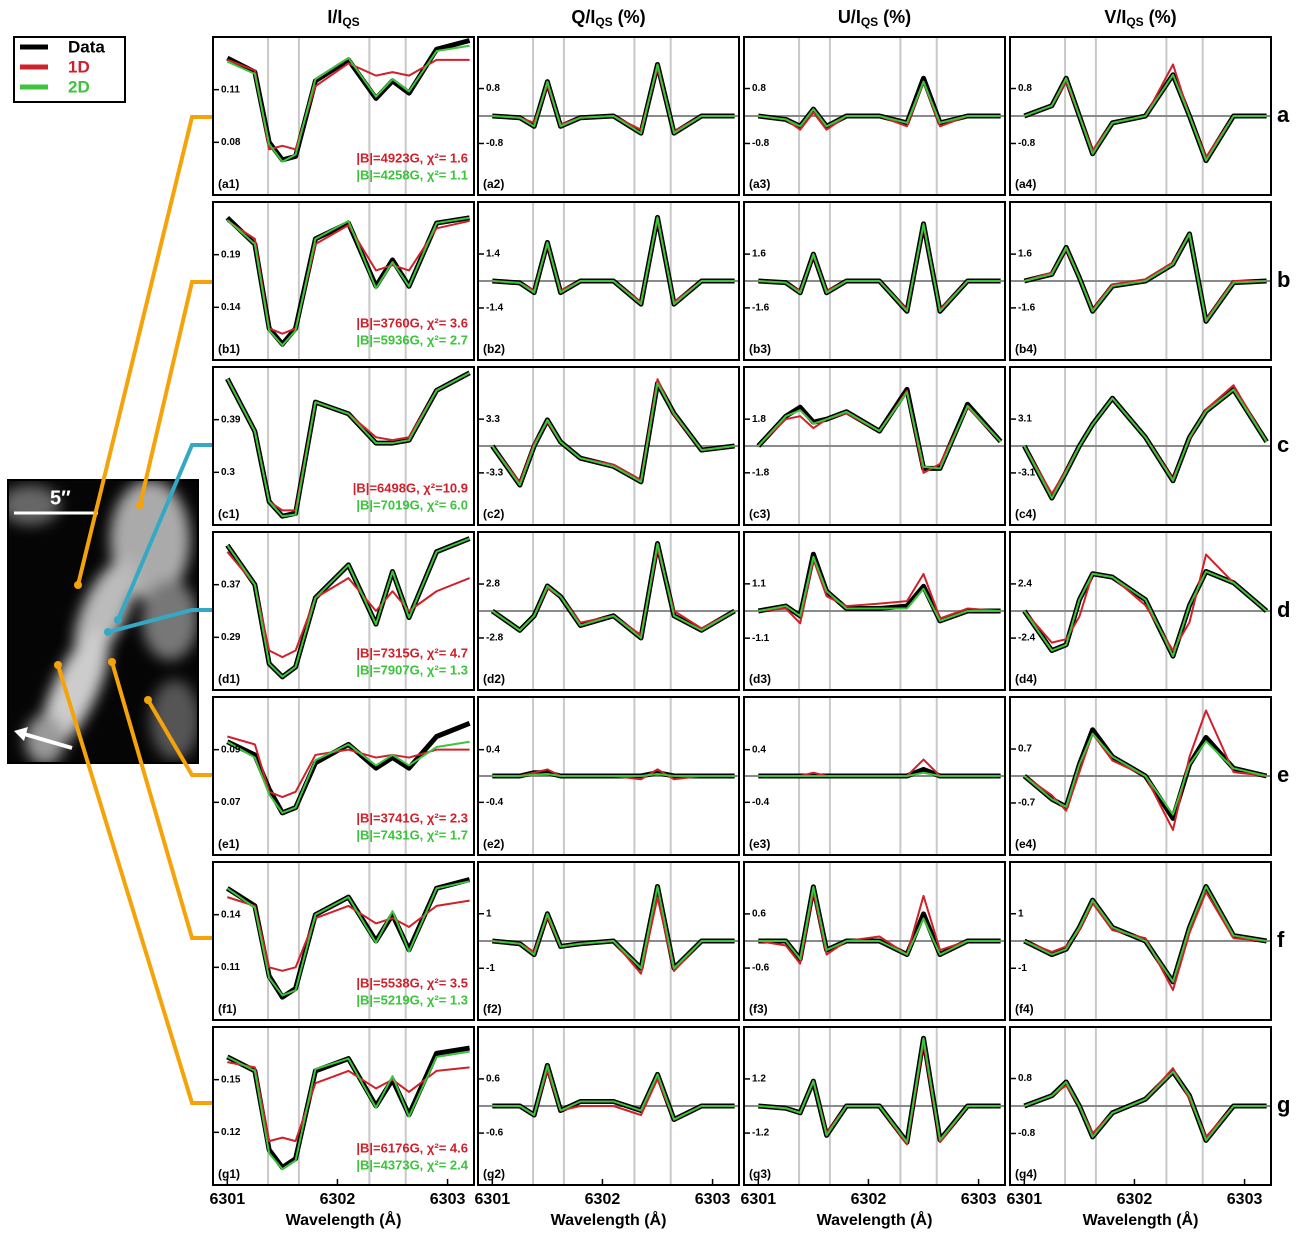  Describe the element at coordinates (603, 22) in the screenshot. I see `title-part: QS` at that location.